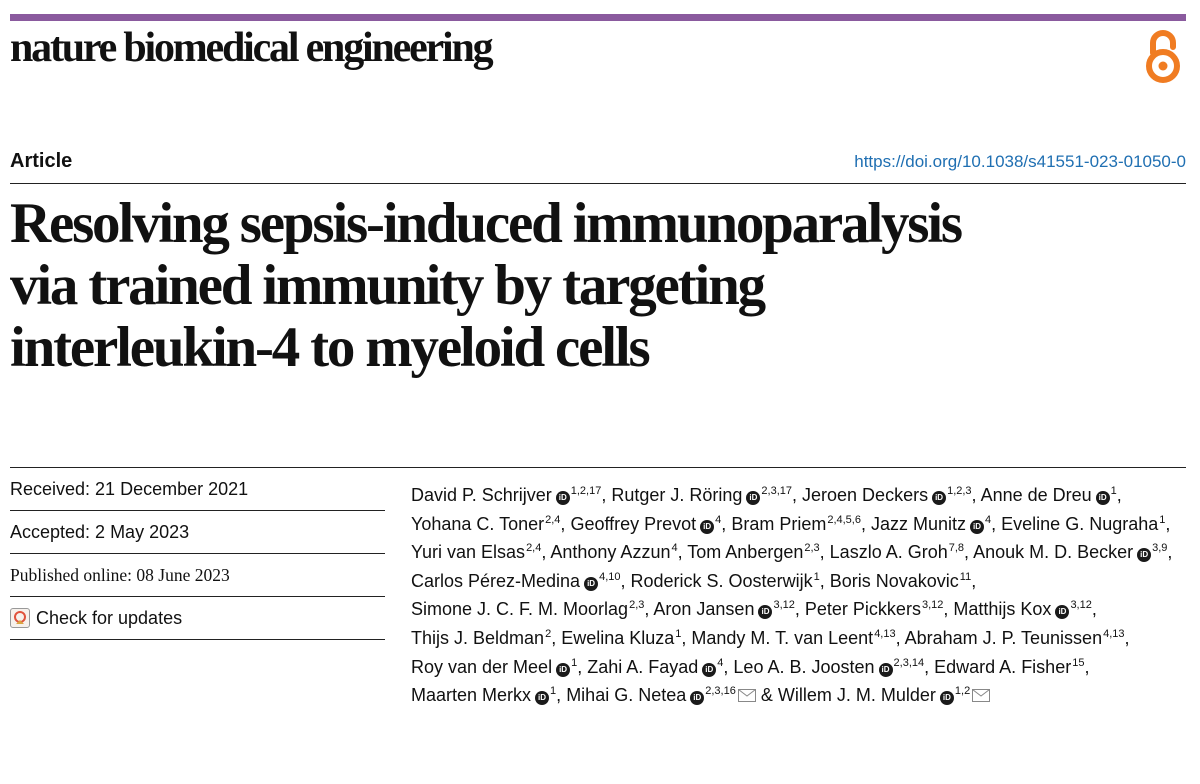  I want to click on author-name: Zahi A. Fayad, so click(643, 666).